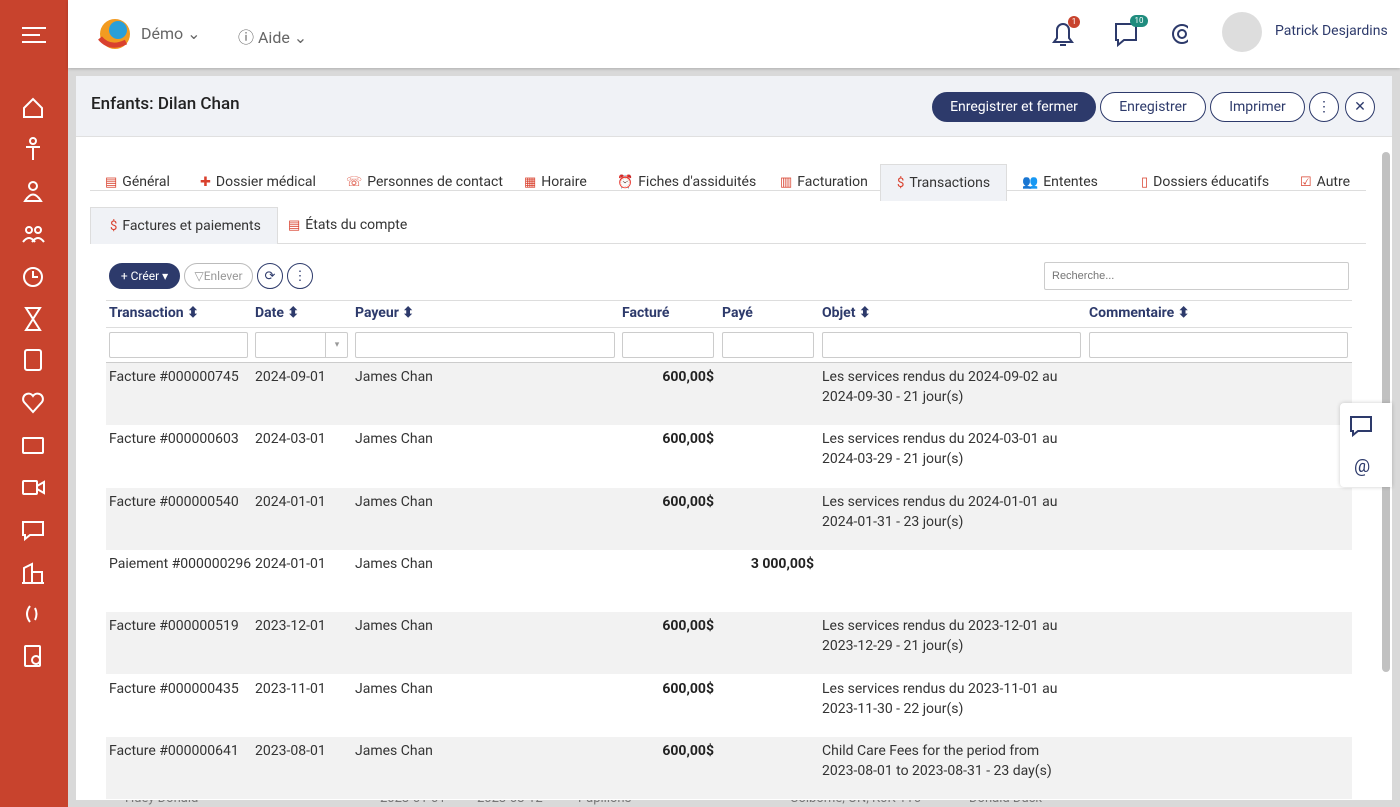 The width and height of the screenshot is (1400, 807). I want to click on header-button: Enregistrer, so click(1153, 107).